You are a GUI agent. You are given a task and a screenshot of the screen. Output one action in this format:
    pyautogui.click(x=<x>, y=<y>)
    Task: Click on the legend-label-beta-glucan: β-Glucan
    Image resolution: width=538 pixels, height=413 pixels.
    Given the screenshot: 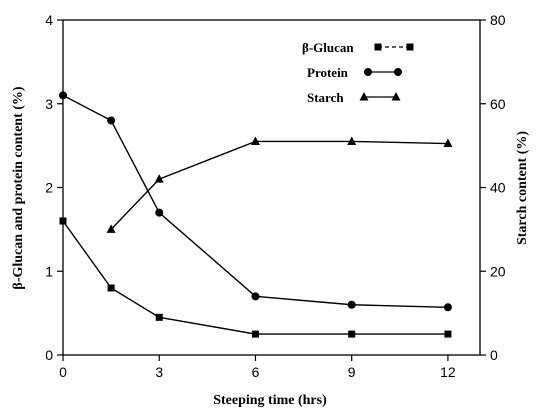 What is the action you would take?
    pyautogui.click(x=328, y=47)
    